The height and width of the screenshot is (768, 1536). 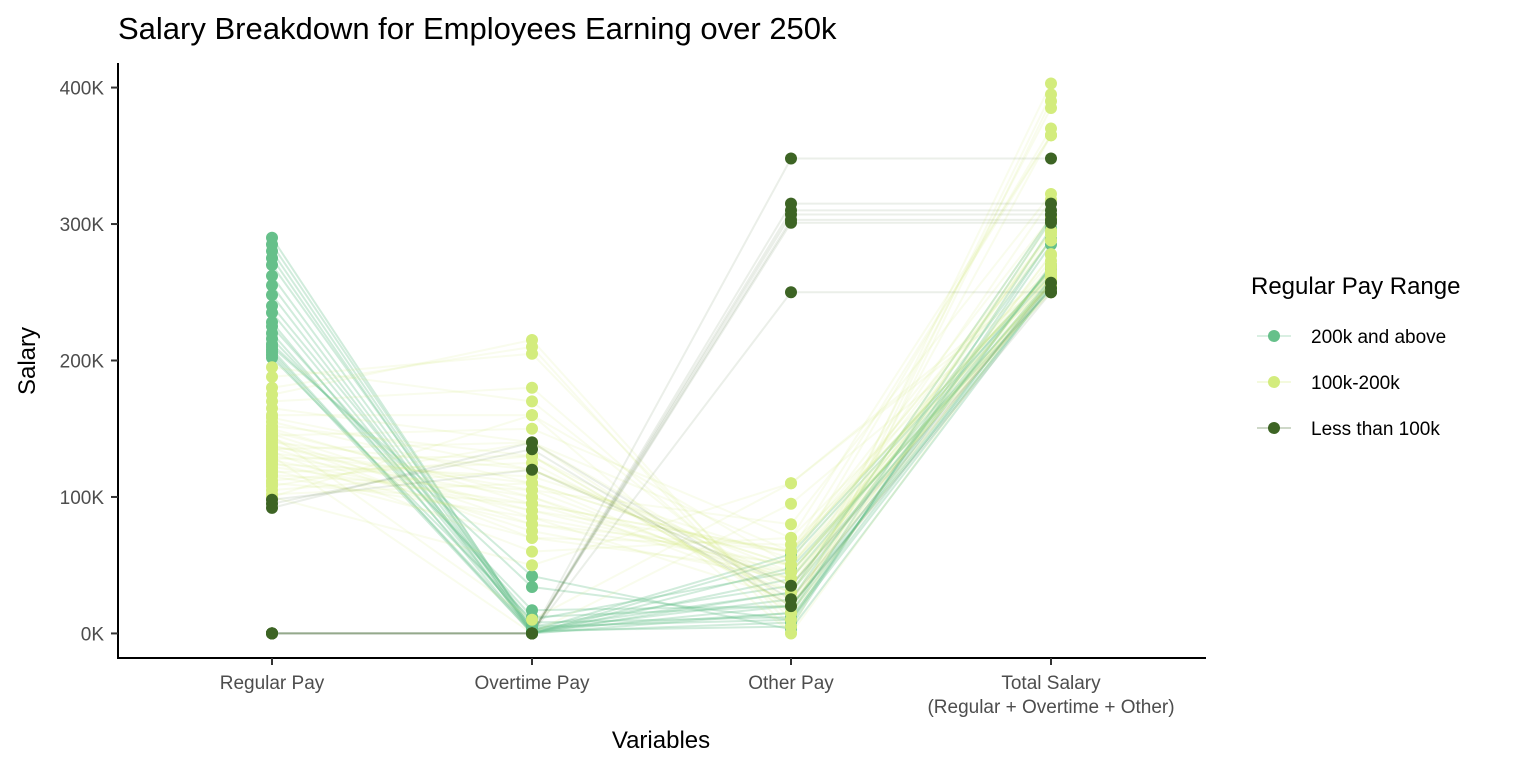 What do you see at coordinates (27, 361) in the screenshot?
I see `y-axis-title: Salary` at bounding box center [27, 361].